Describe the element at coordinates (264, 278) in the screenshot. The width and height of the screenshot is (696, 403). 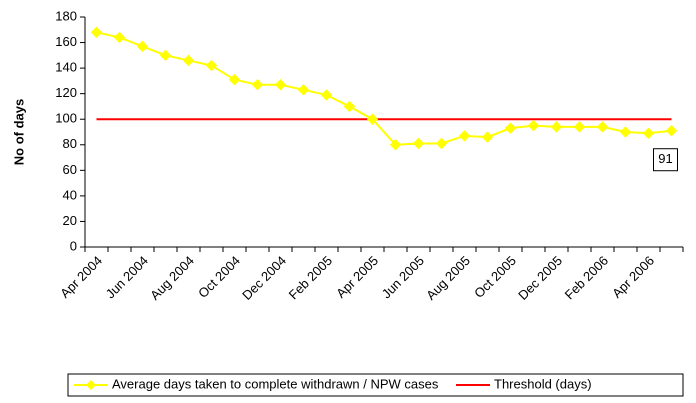
I see `x-tick-label: Dec 2004` at that location.